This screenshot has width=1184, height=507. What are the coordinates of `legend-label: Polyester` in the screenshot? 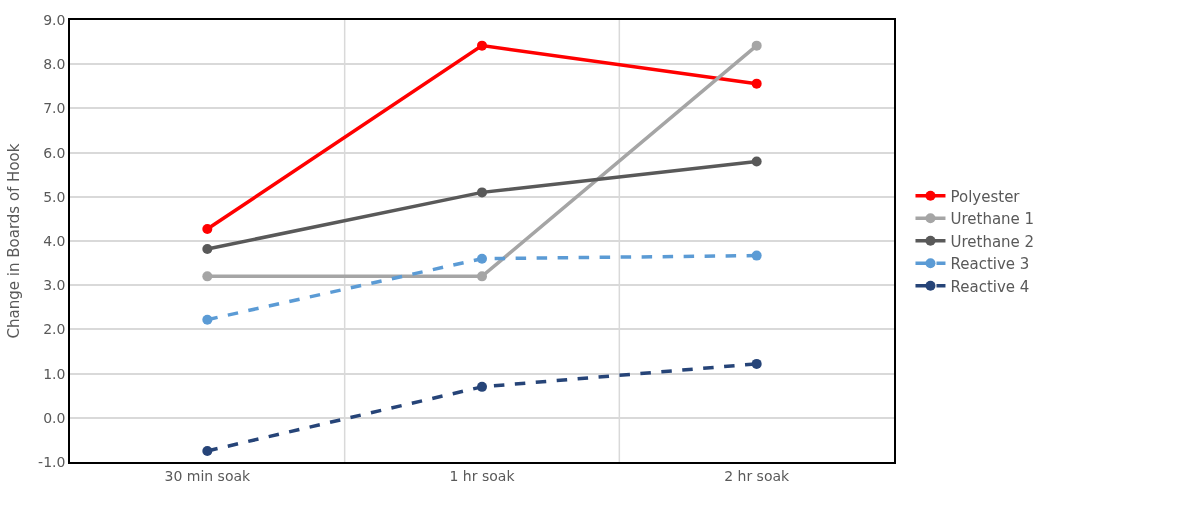 It's located at (985, 196).